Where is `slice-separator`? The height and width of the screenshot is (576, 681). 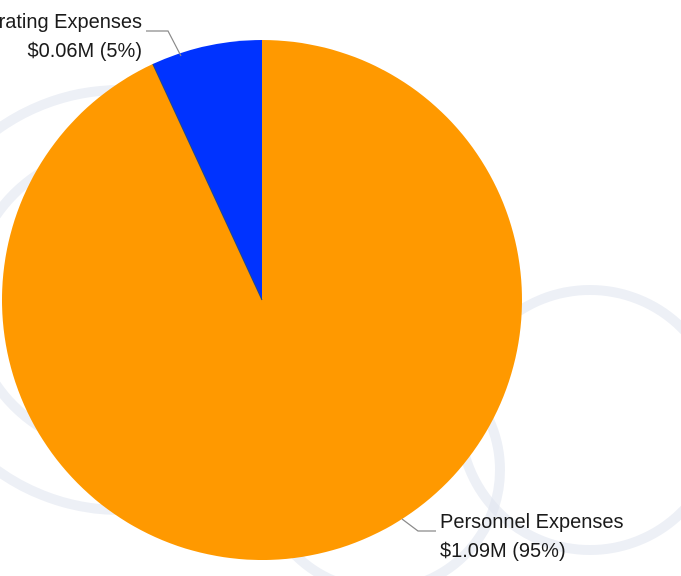
slice-separator is located at coordinates (207, 182).